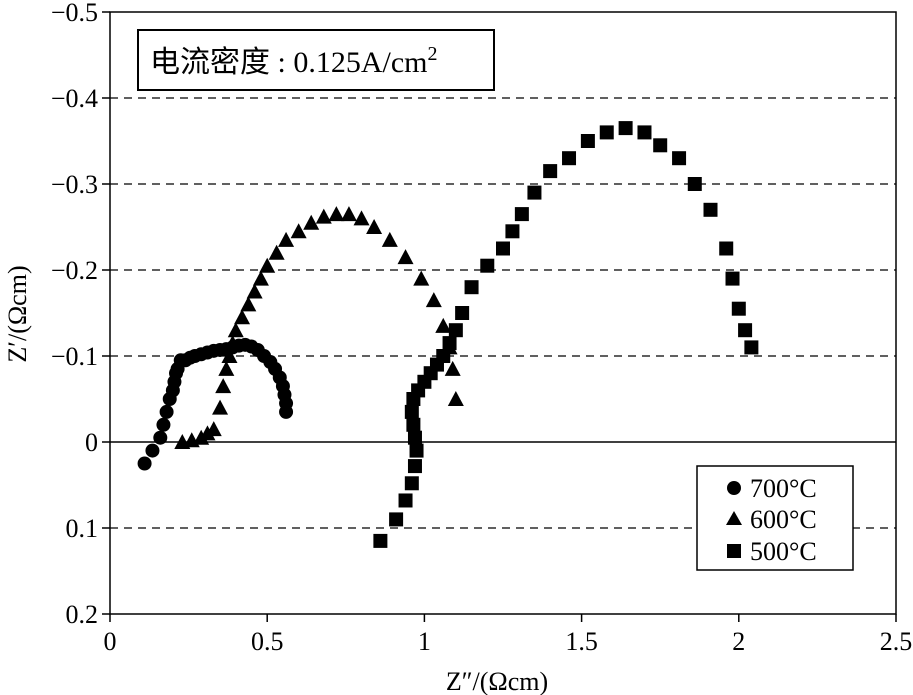  I want to click on legend: 700°C 600°C 500°C, so click(775, 518).